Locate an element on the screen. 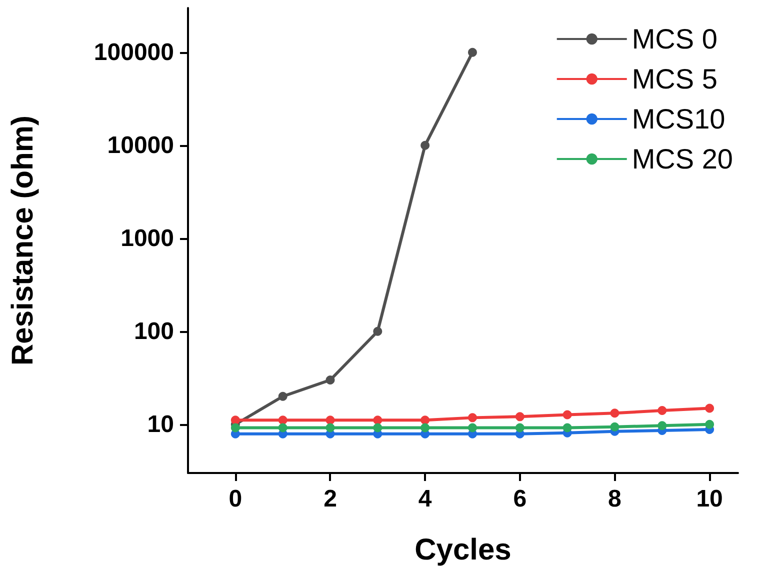  x-tick-label: 0 is located at coordinates (235, 499).